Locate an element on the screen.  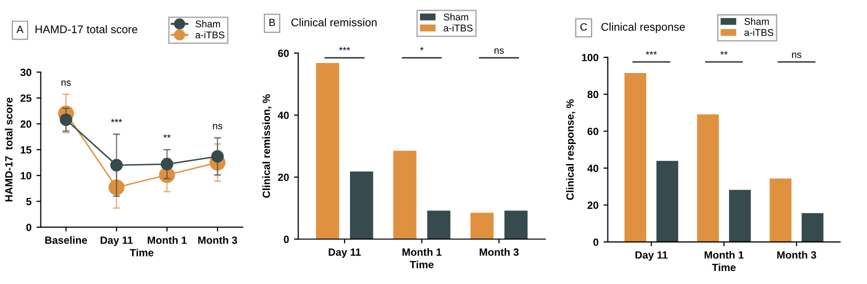
chart-title: HAMD-17 total score is located at coordinates (87, 29).